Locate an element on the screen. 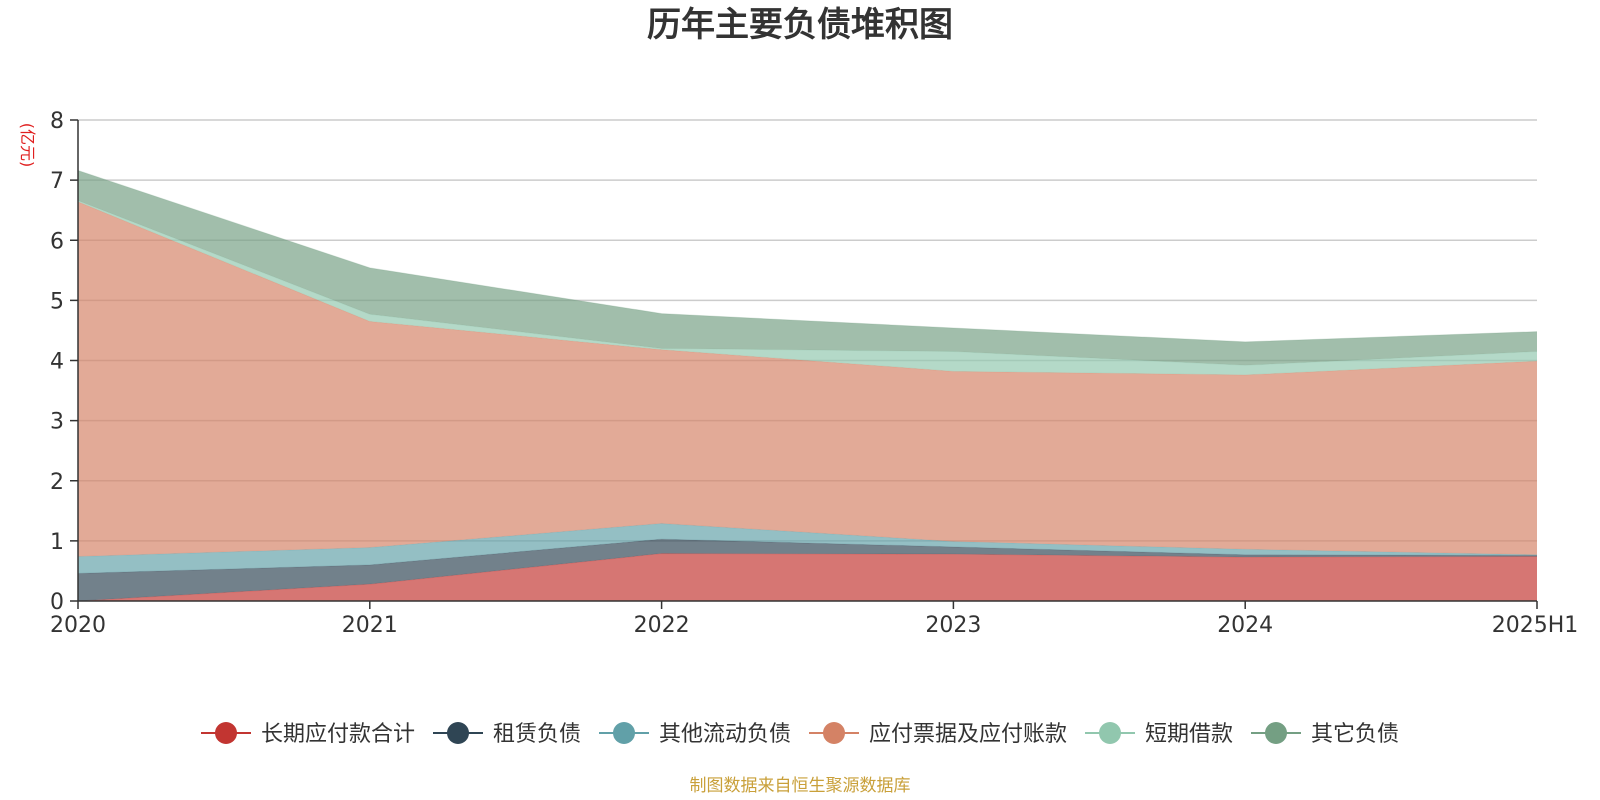 The height and width of the screenshot is (800, 1600). x-tick-label: 2023 is located at coordinates (953, 625).